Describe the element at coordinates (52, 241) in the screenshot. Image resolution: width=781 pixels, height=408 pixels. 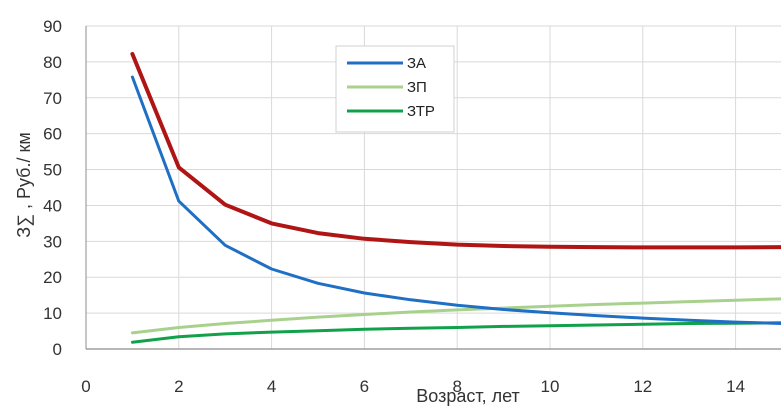
I see `y-tick-label: 30` at that location.